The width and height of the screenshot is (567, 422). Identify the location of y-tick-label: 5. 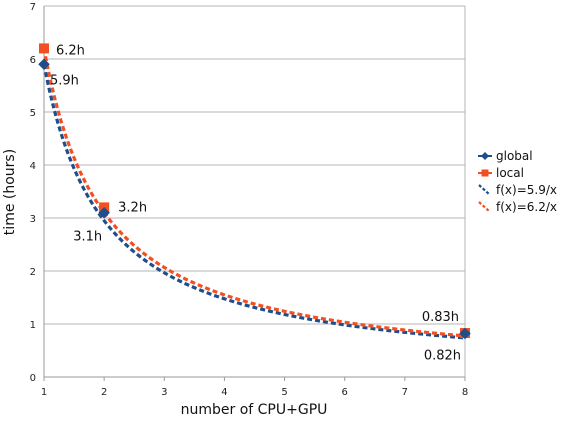
(33, 113).